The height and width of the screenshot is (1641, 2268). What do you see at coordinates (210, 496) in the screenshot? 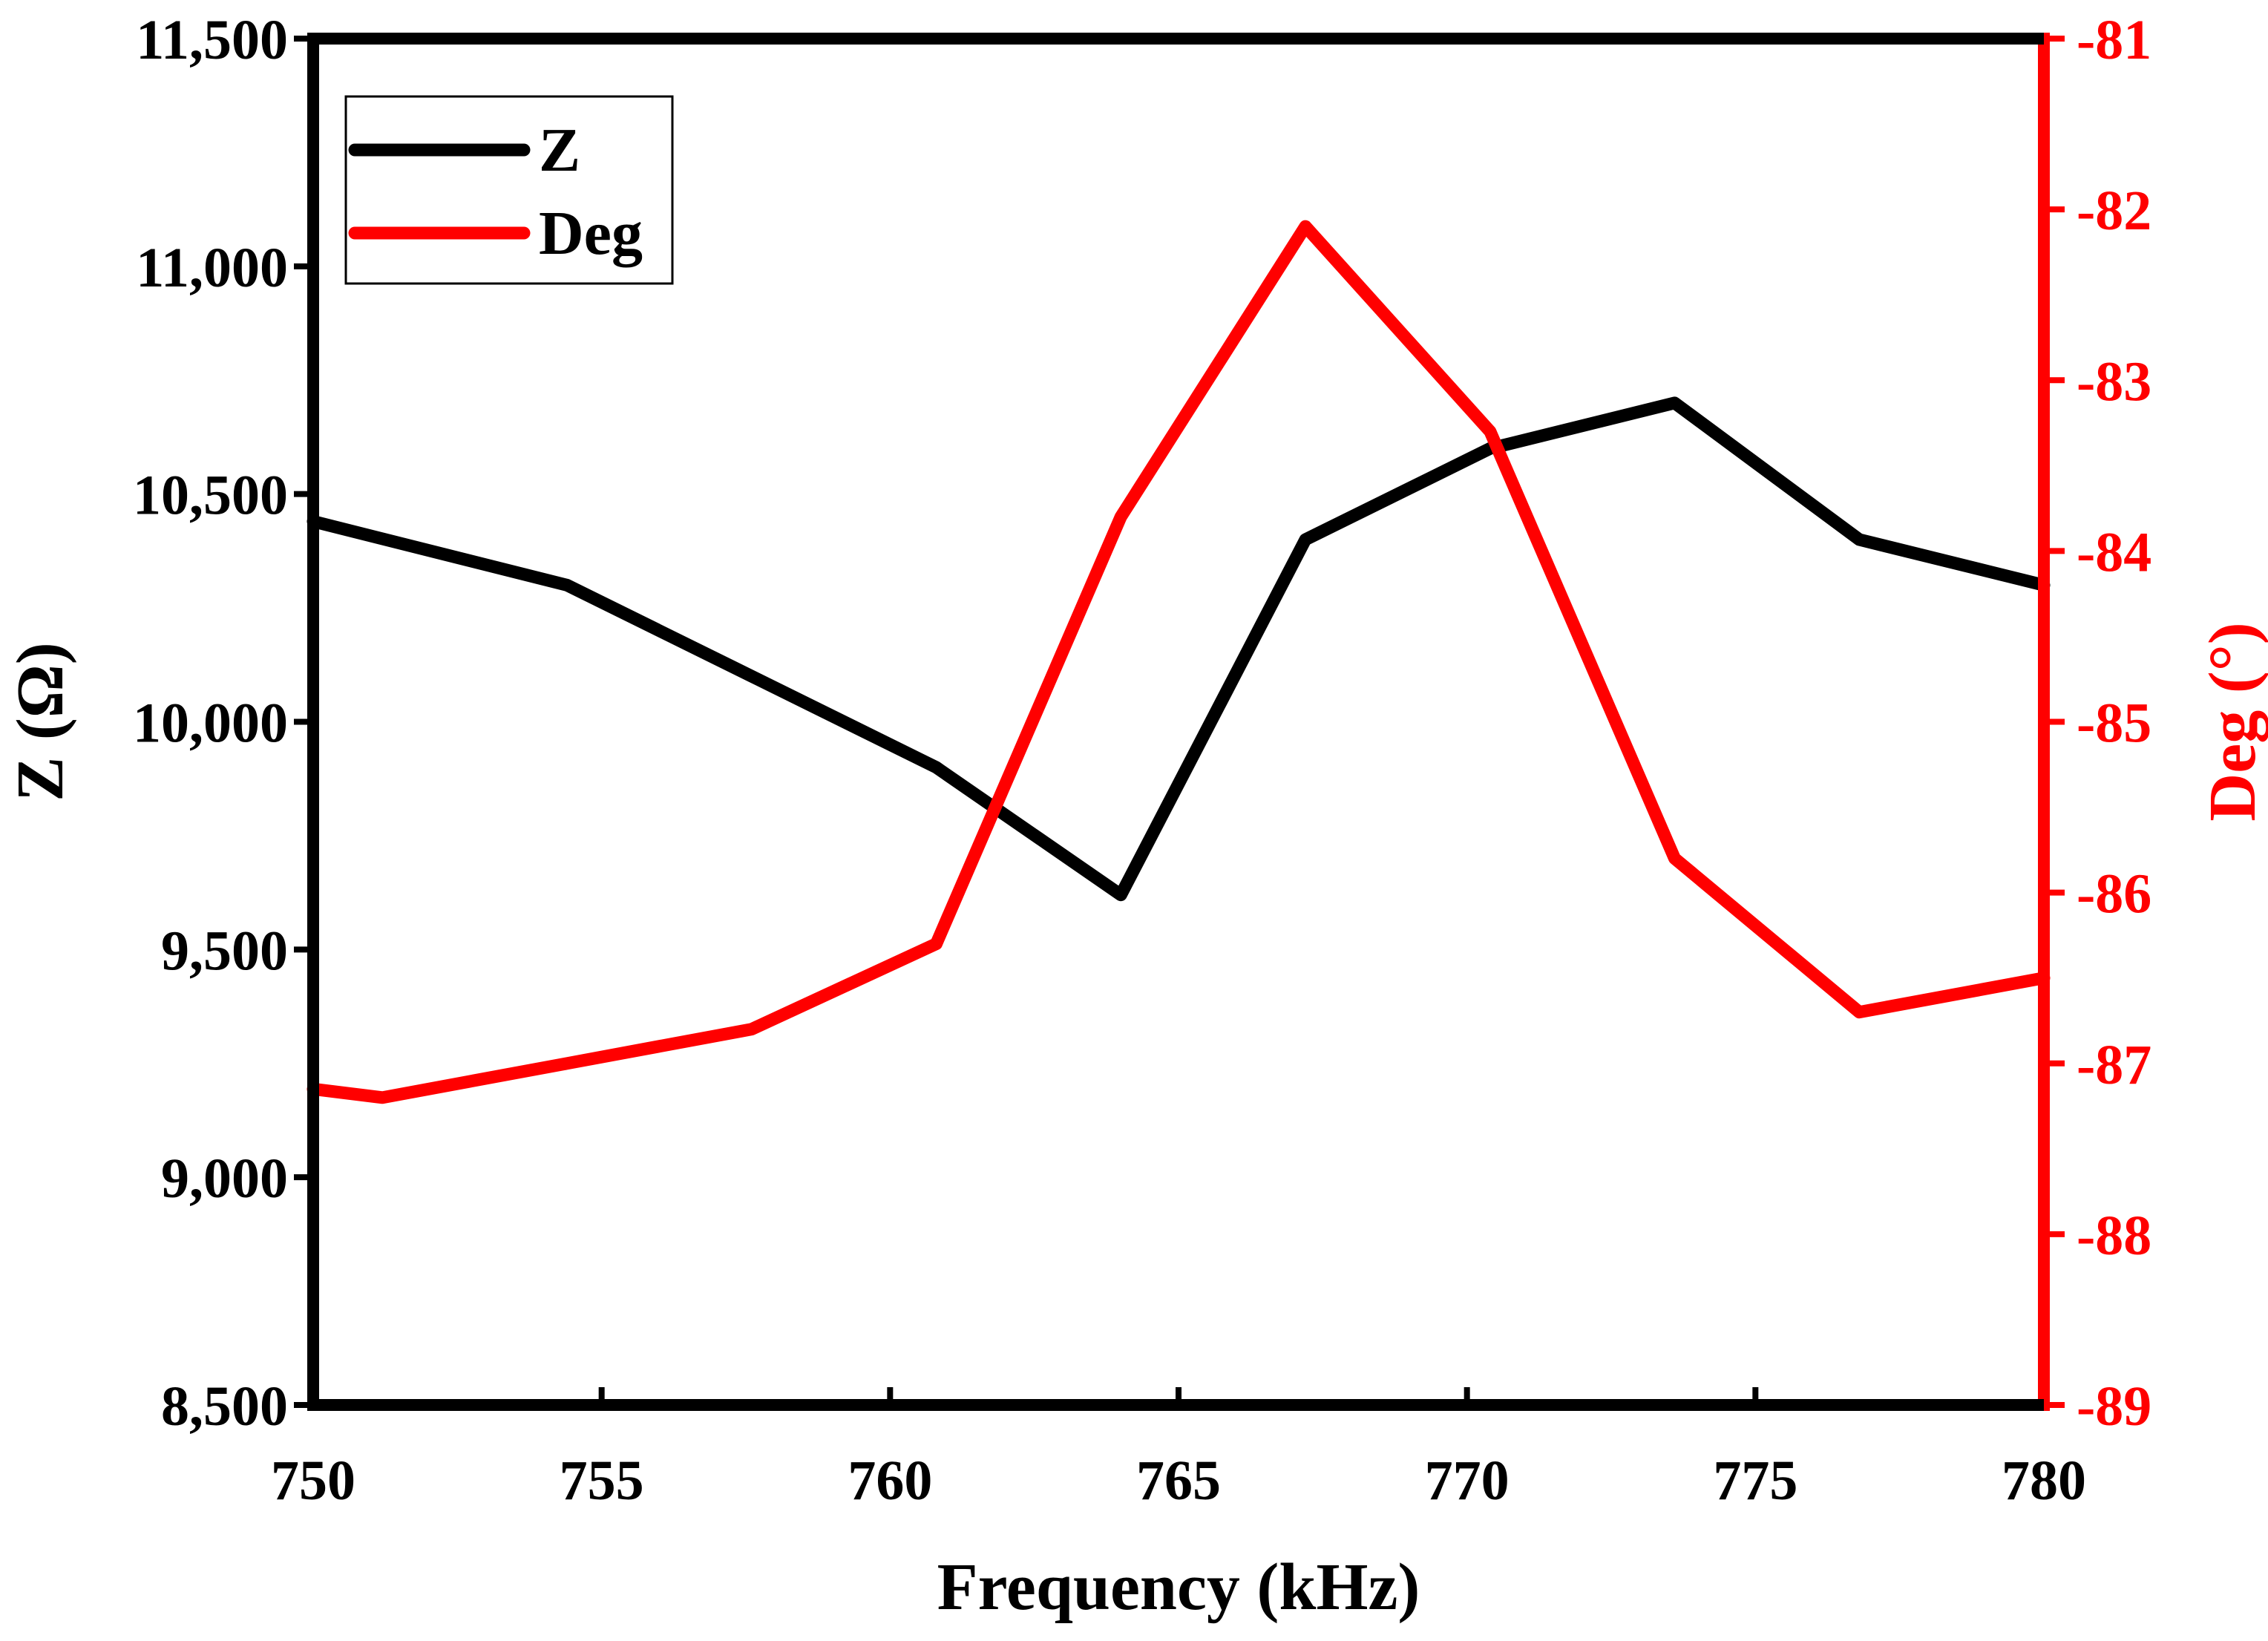
I see `left-y-tick-label: 10,500` at bounding box center [210, 496].